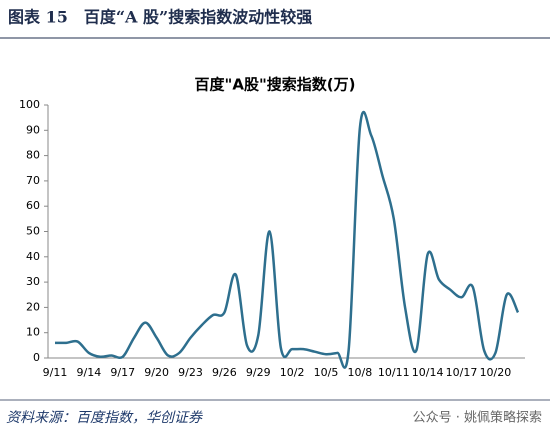  Describe the element at coordinates (33, 231) in the screenshot. I see `y-tick-label: 50` at that location.